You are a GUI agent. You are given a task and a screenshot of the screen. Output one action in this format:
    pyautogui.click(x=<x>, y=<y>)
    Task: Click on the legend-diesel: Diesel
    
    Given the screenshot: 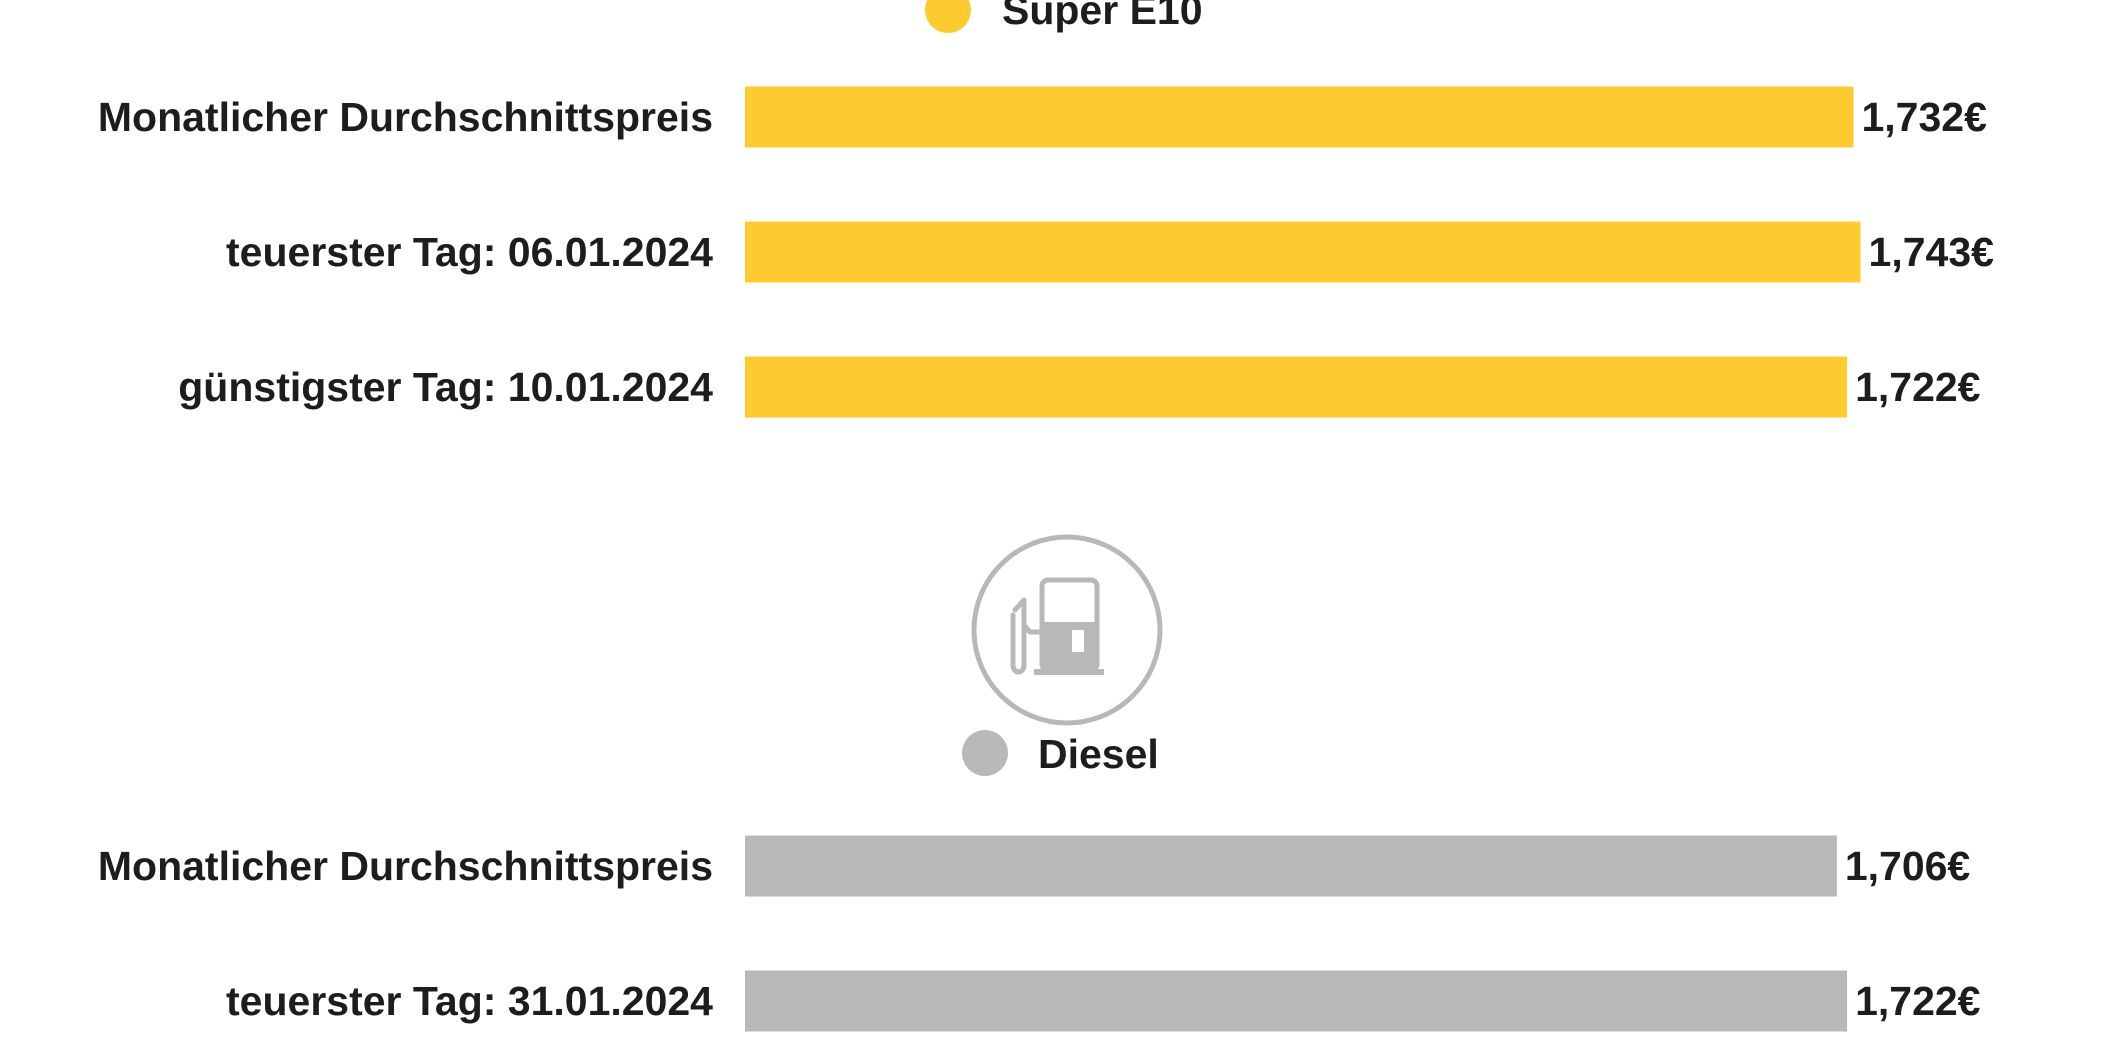 What is the action you would take?
    pyautogui.click(x=1060, y=753)
    